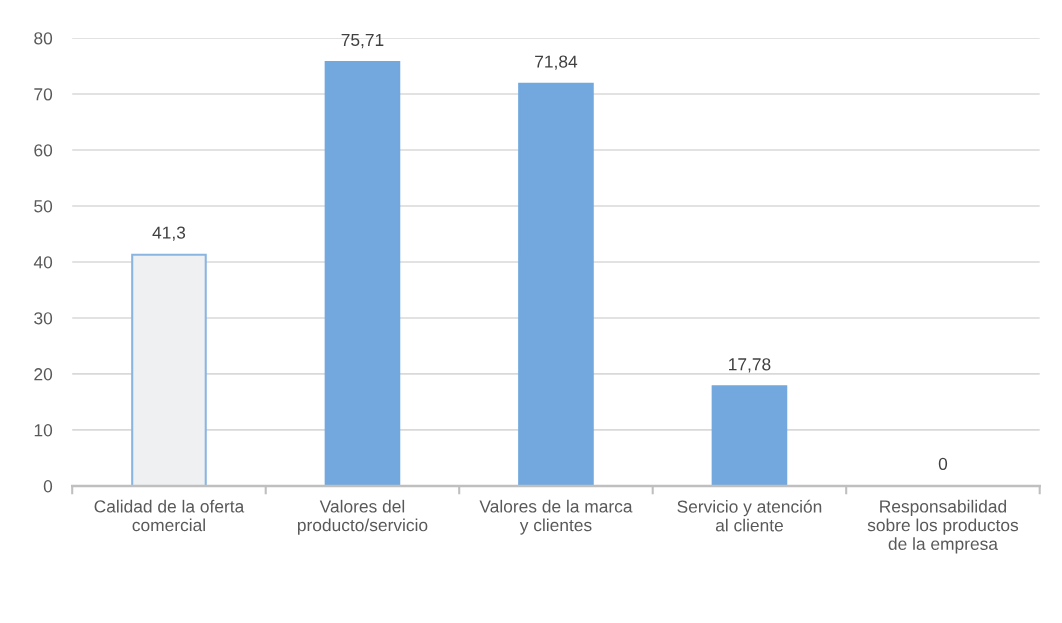 The image size is (1062, 623). Describe the element at coordinates (43, 150) in the screenshot. I see `y-tick-label: 60` at that location.